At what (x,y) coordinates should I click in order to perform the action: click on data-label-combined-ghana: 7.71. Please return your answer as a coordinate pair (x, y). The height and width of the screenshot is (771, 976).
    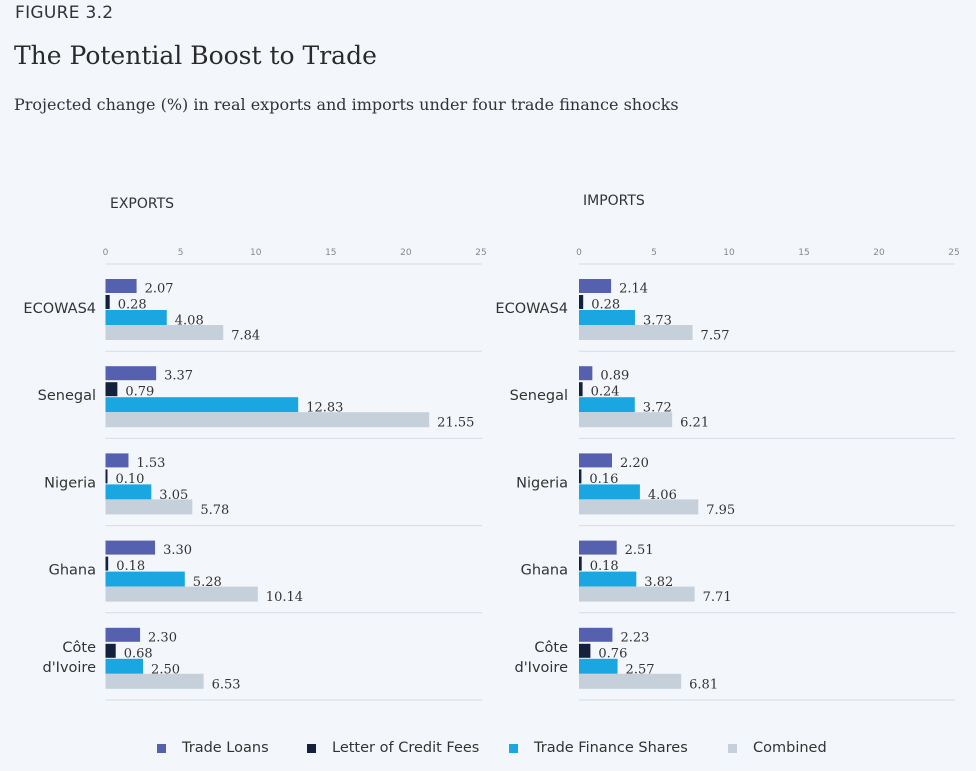
    Looking at the image, I should click on (717, 597).